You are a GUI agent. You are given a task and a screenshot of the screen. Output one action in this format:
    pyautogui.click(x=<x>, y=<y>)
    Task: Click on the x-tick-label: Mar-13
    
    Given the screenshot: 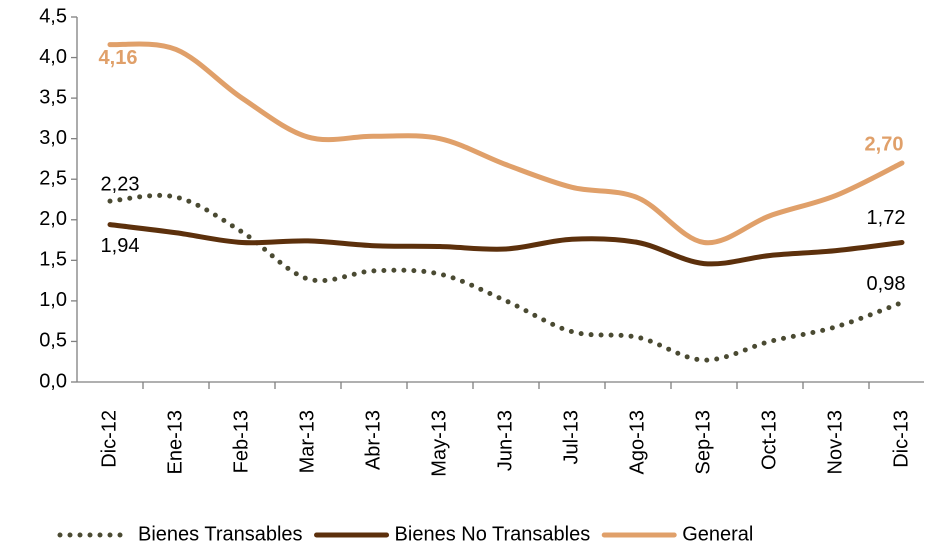 What is the action you would take?
    pyautogui.click(x=307, y=441)
    